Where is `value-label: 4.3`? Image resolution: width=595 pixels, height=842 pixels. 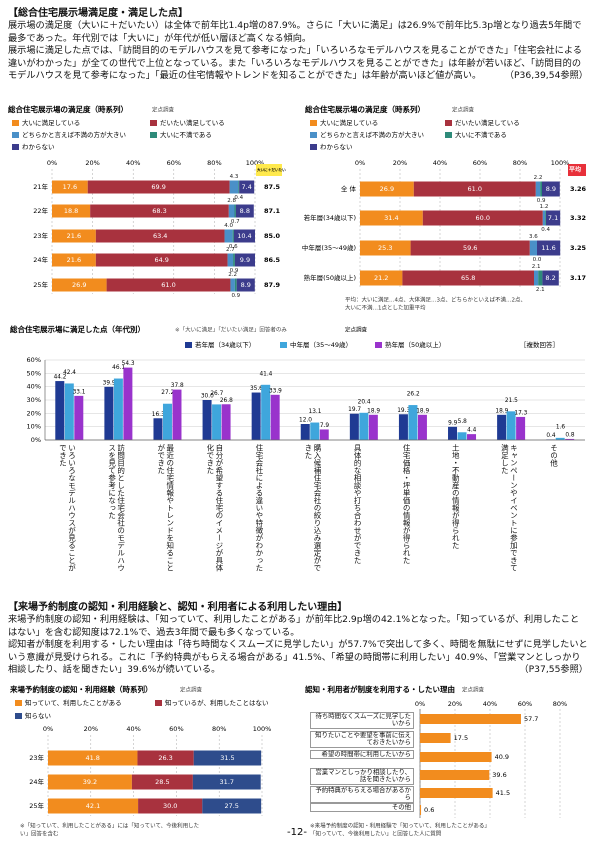
value-label: 4.3 is located at coordinates (234, 177).